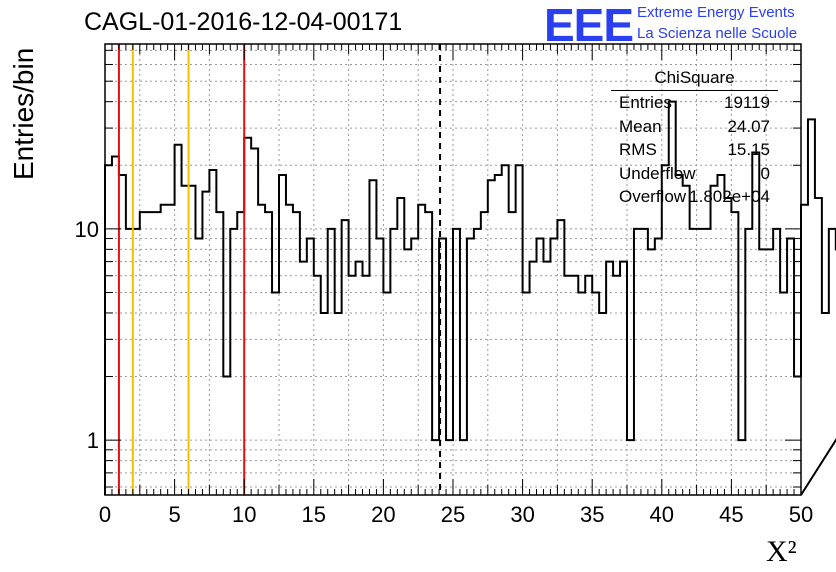  What do you see at coordinates (638, 149) in the screenshot?
I see `stats-label: RMS` at bounding box center [638, 149].